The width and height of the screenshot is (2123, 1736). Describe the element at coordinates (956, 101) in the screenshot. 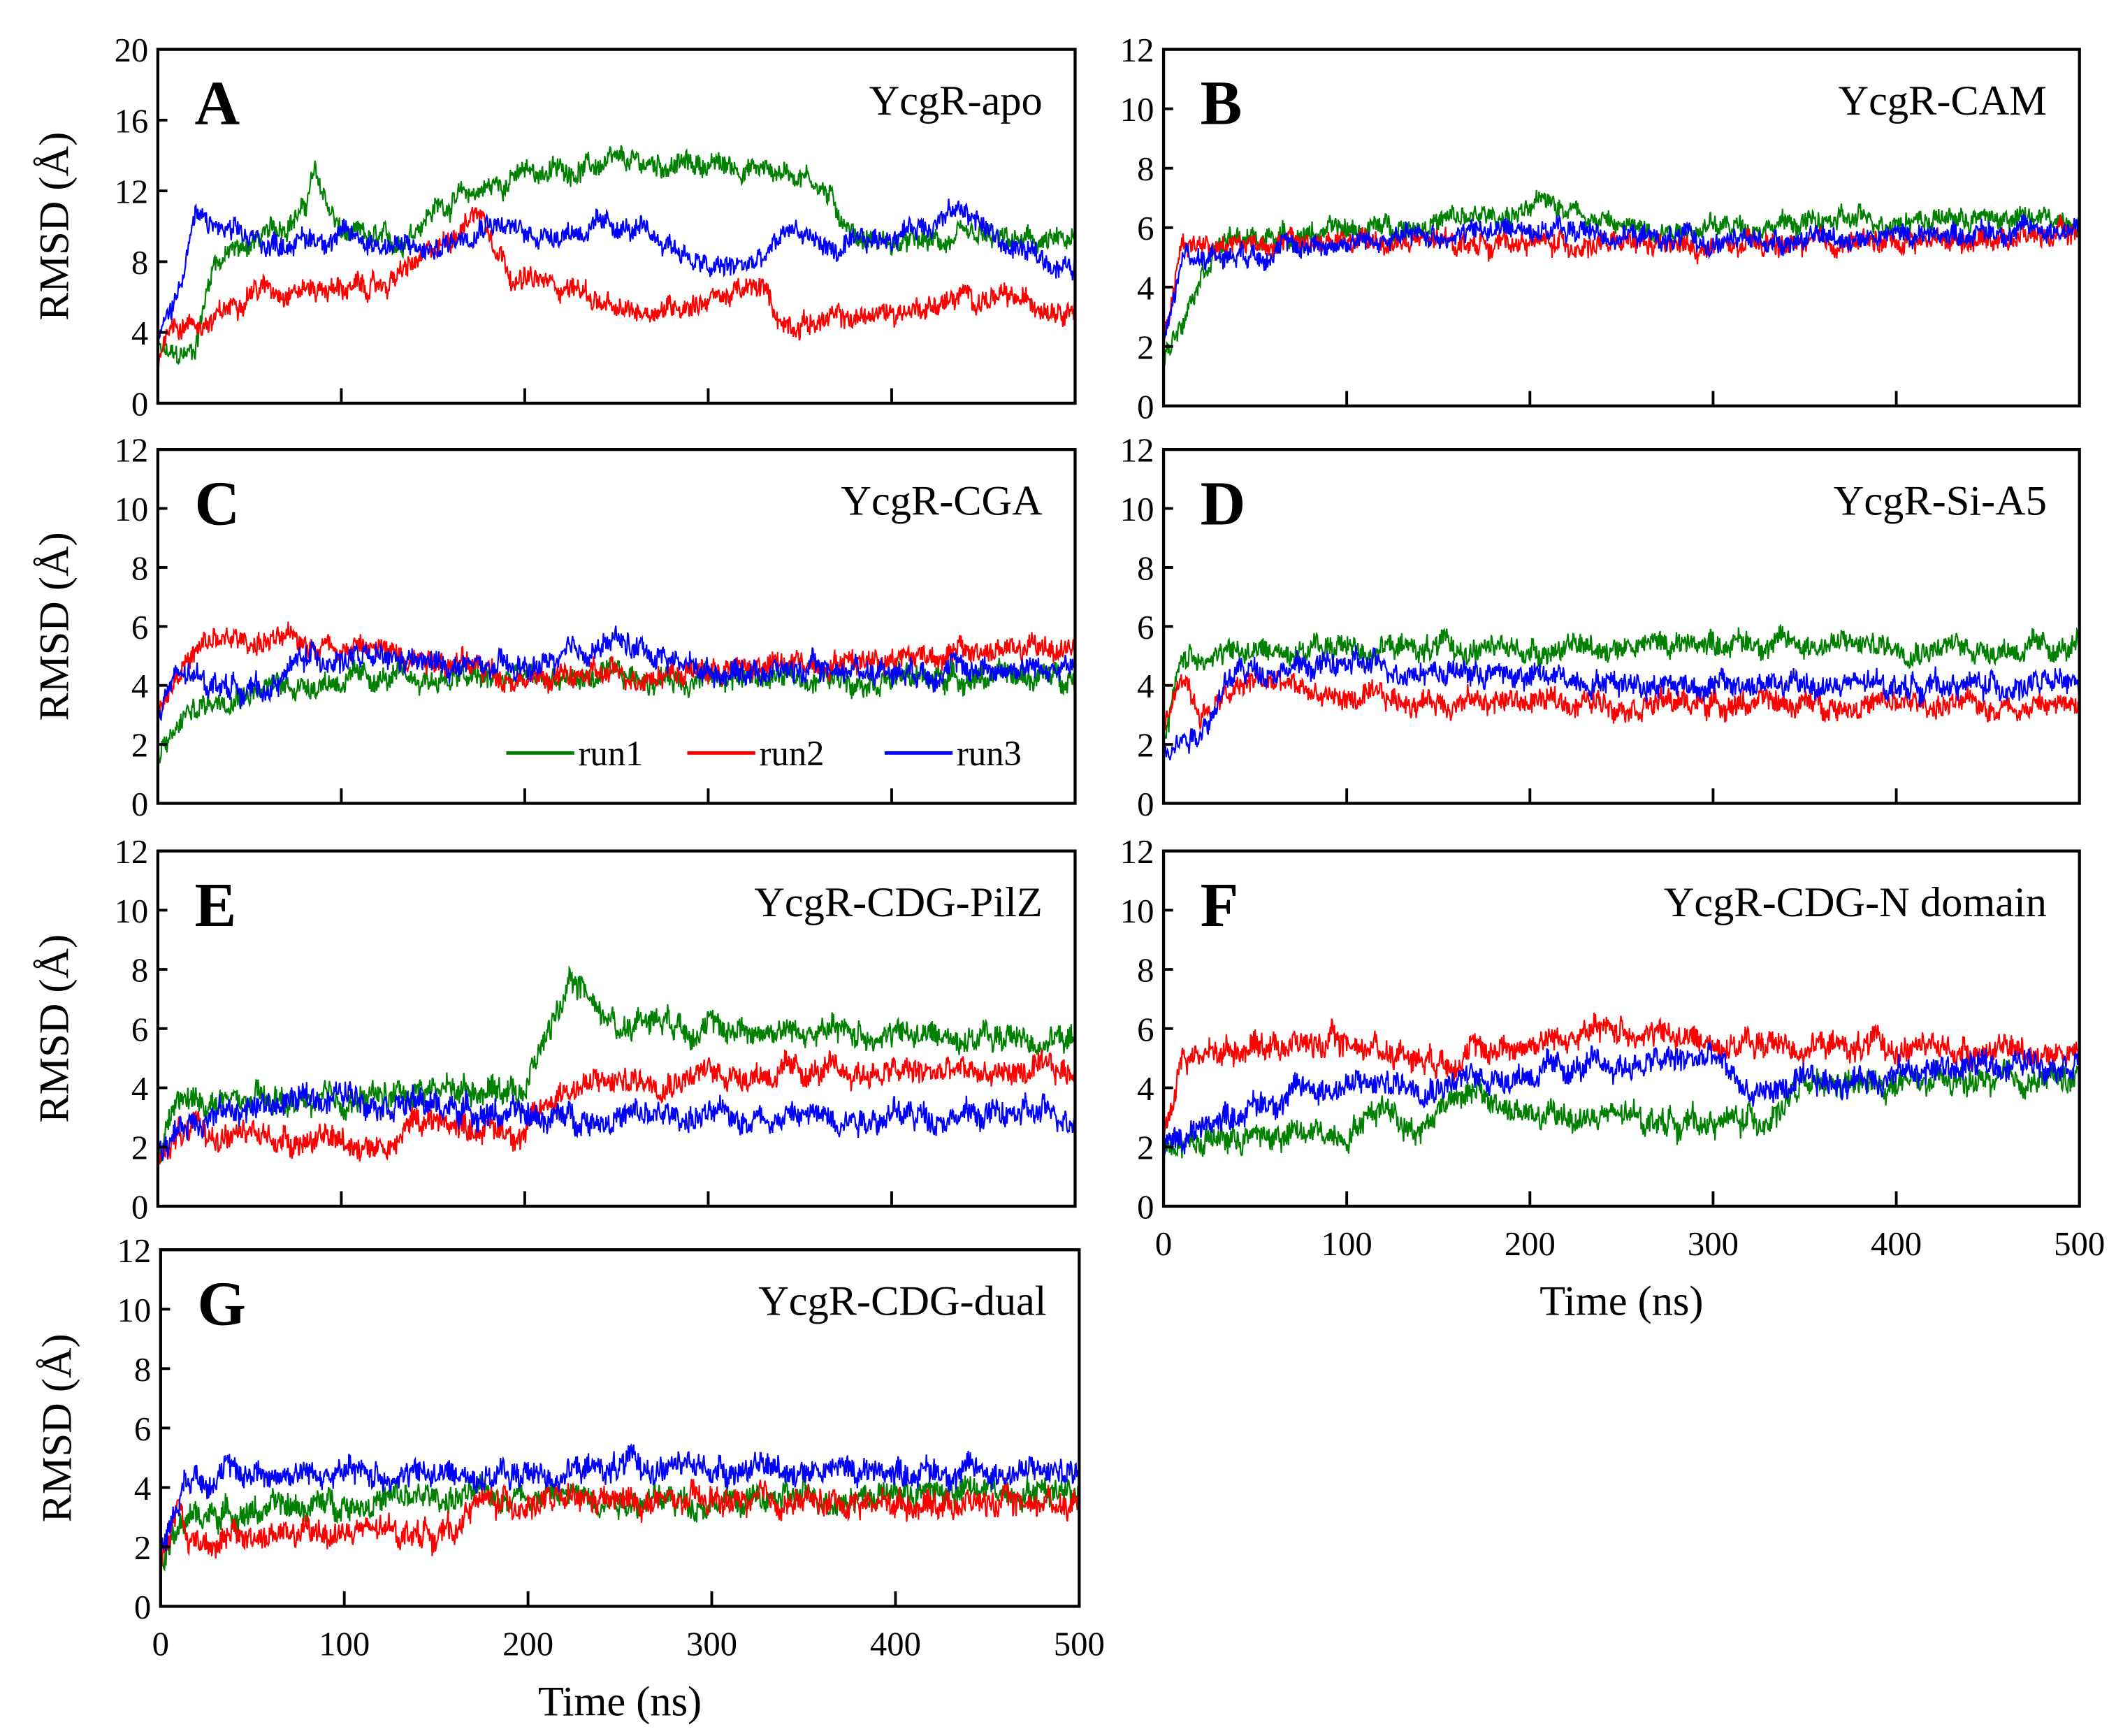

I see `panel-title: YcgR-apo` at that location.